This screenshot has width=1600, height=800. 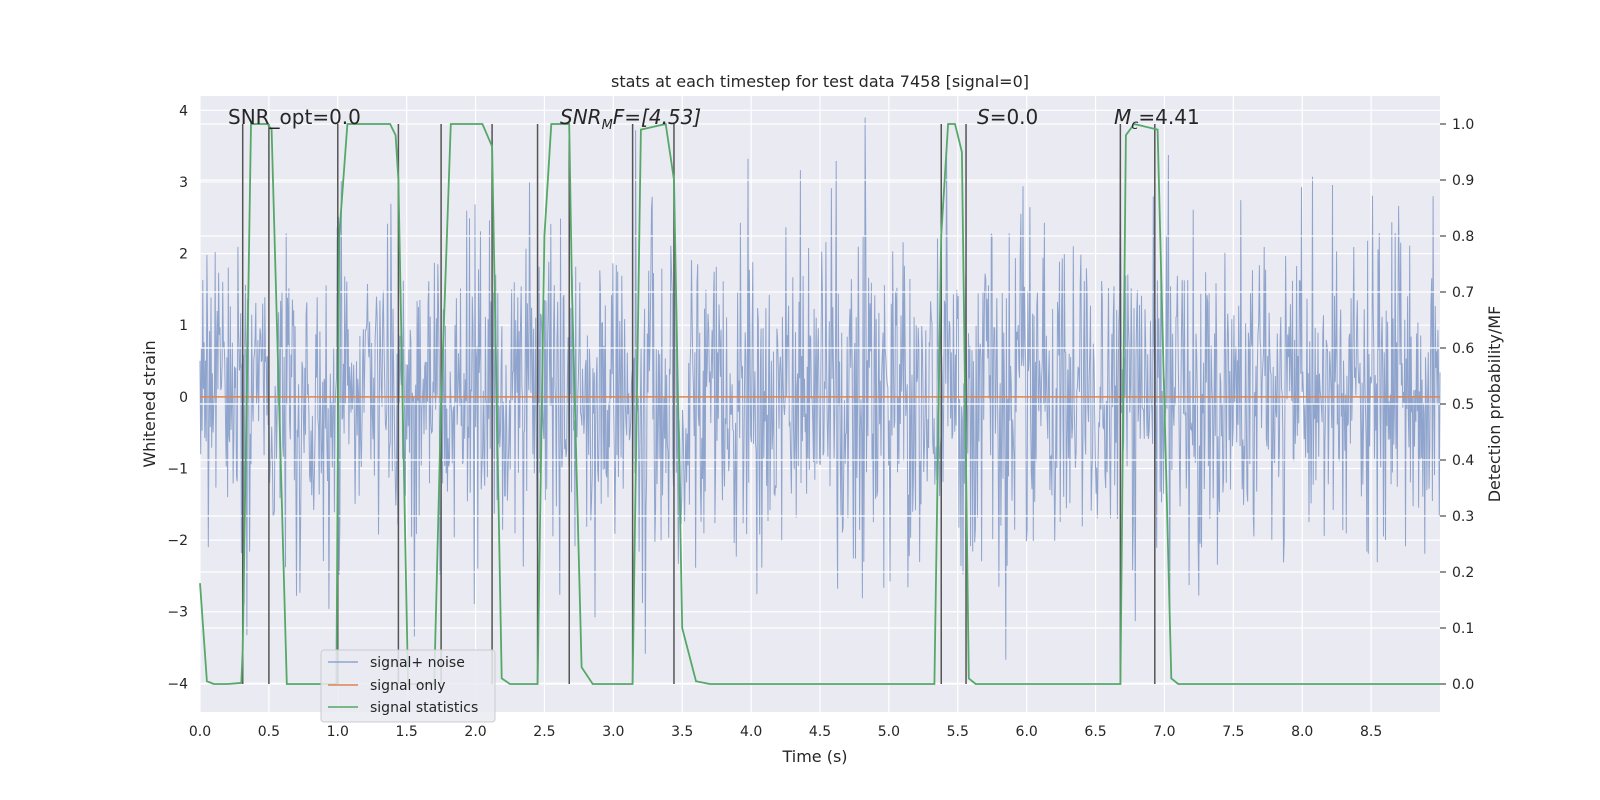 What do you see at coordinates (544, 732) in the screenshot?
I see `x-tick-label: 2.5` at bounding box center [544, 732].